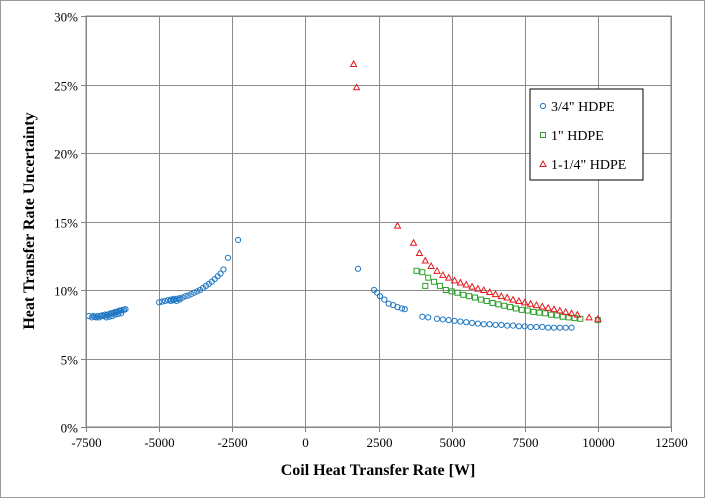 This screenshot has height=498, width=705. Describe the element at coordinates (305, 442) in the screenshot. I see `x-tick-label: 0` at that location.